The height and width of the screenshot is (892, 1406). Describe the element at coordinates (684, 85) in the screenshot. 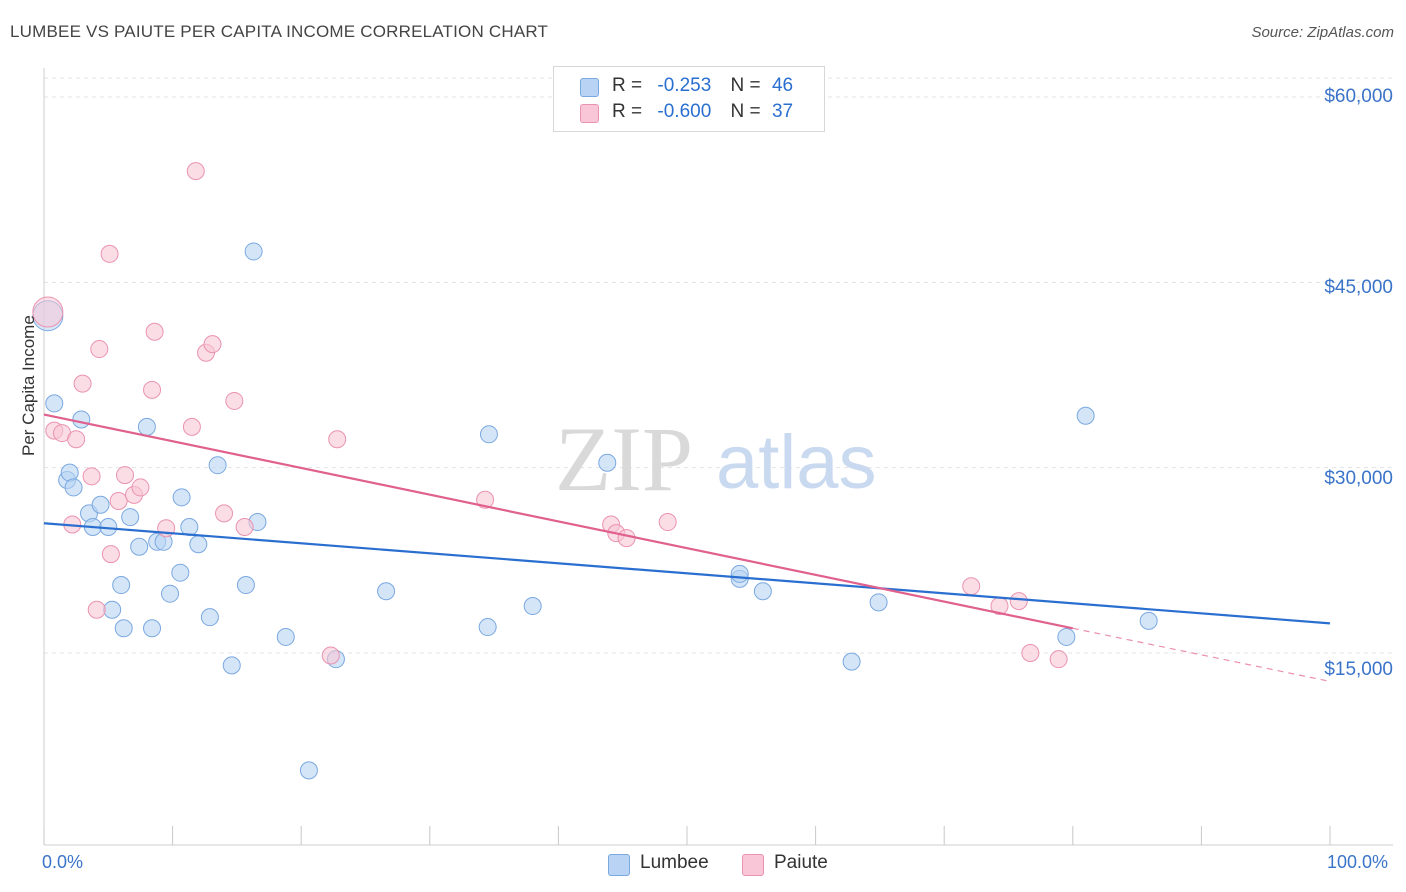

I see `r-value: -0.253` at that location.